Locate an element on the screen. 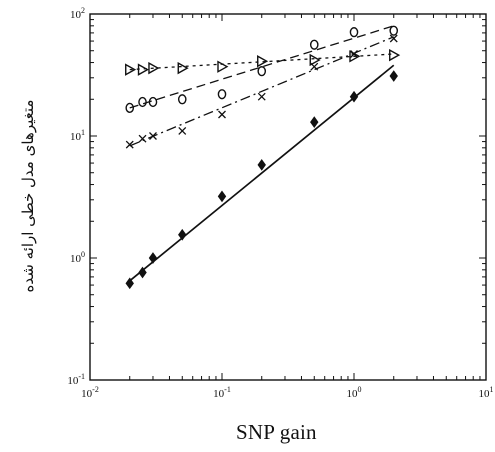 The image size is (495, 452). y-tick-label: 10¹ is located at coordinates (77, 135).